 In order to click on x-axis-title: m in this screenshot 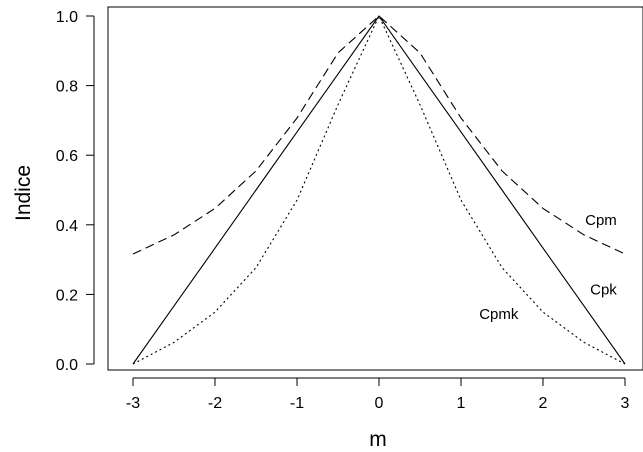, I will do `click(378, 439)`.